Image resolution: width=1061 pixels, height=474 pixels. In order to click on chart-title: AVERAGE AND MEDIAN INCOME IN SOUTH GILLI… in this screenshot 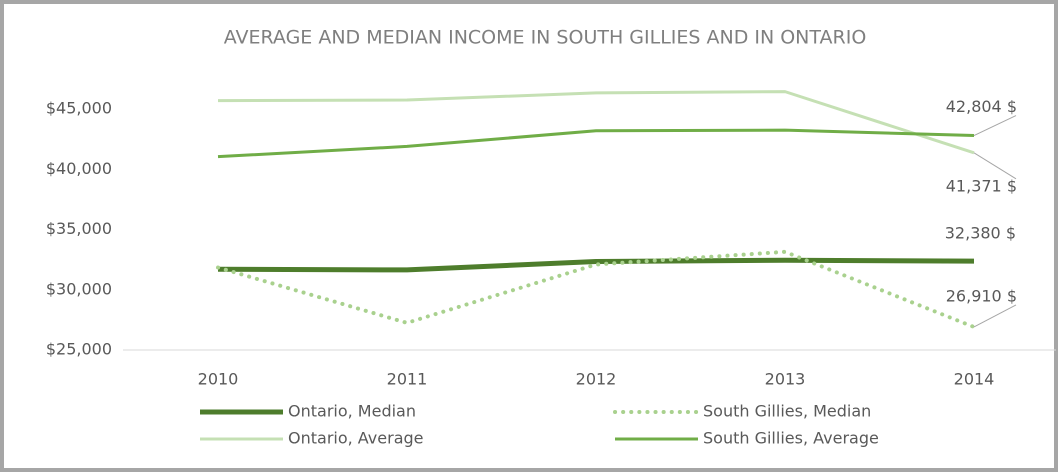, I will do `click(545, 38)`.